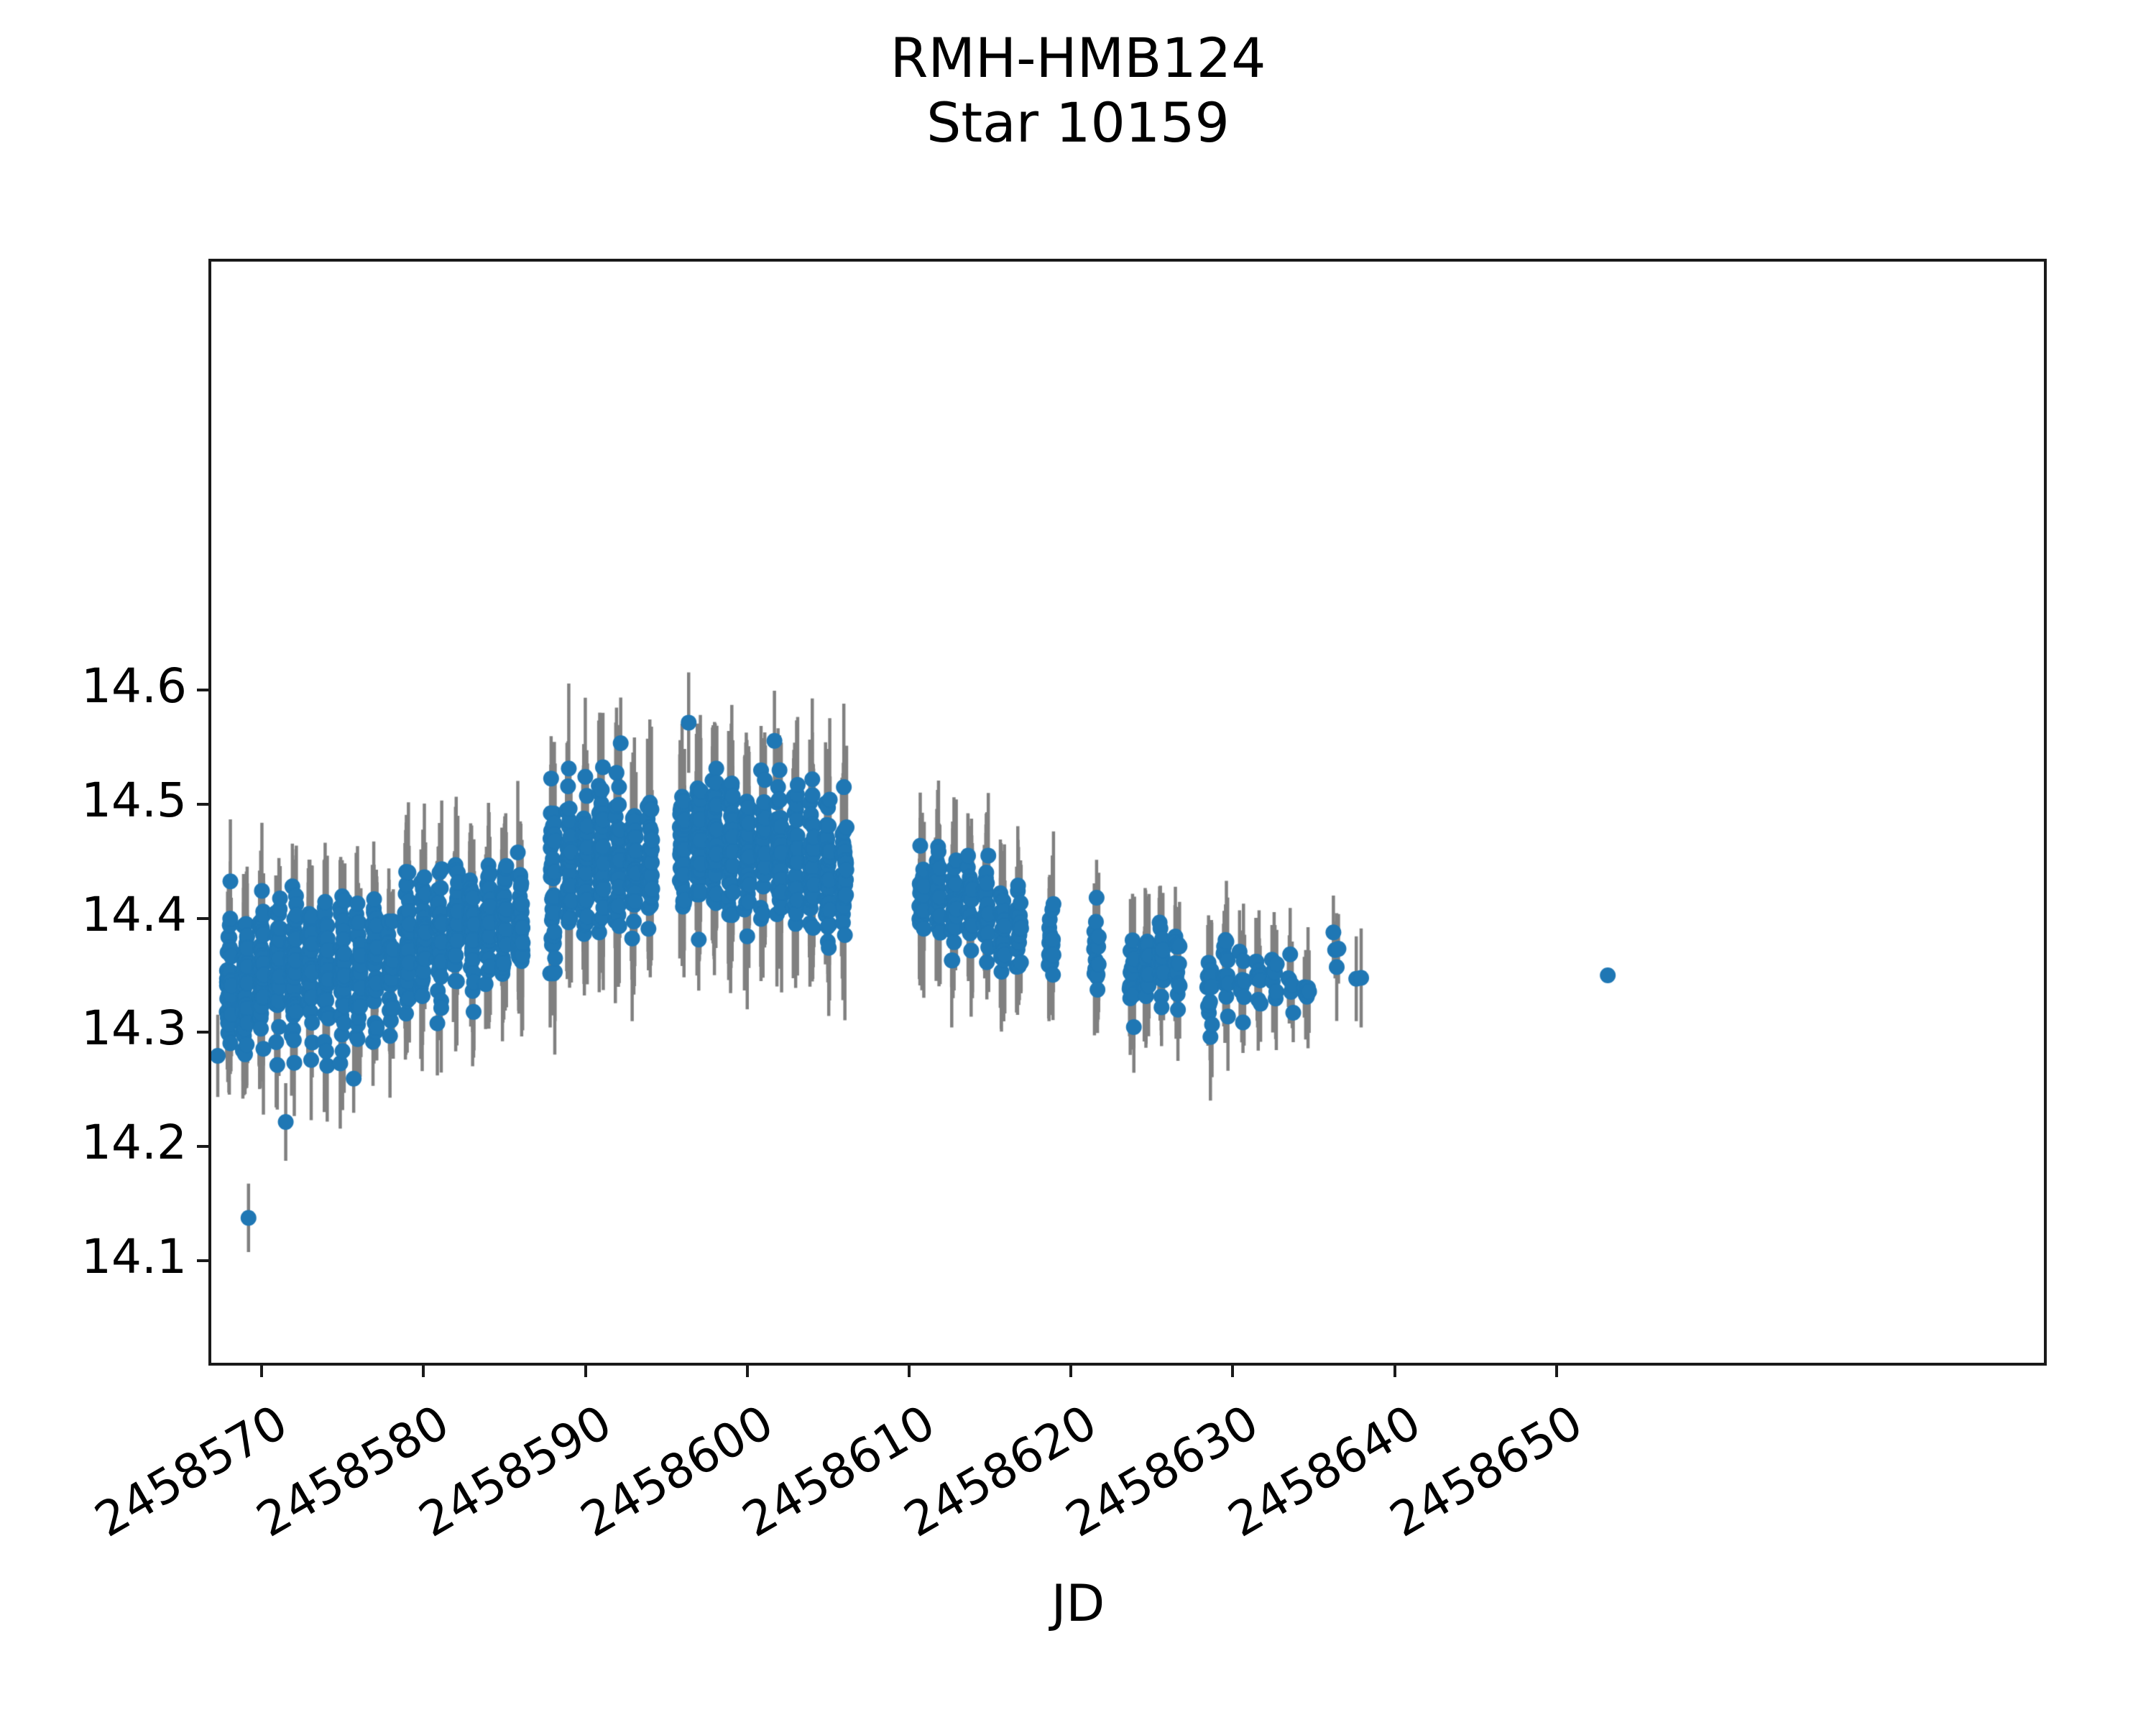 The image size is (2156, 1725). Describe the element at coordinates (134, 1028) in the screenshot. I see `y-ticklabel-2: 14.3` at that location.